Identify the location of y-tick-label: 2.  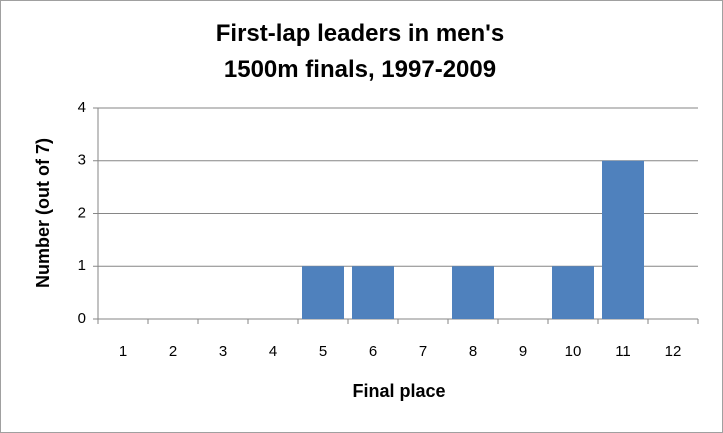
(82, 212).